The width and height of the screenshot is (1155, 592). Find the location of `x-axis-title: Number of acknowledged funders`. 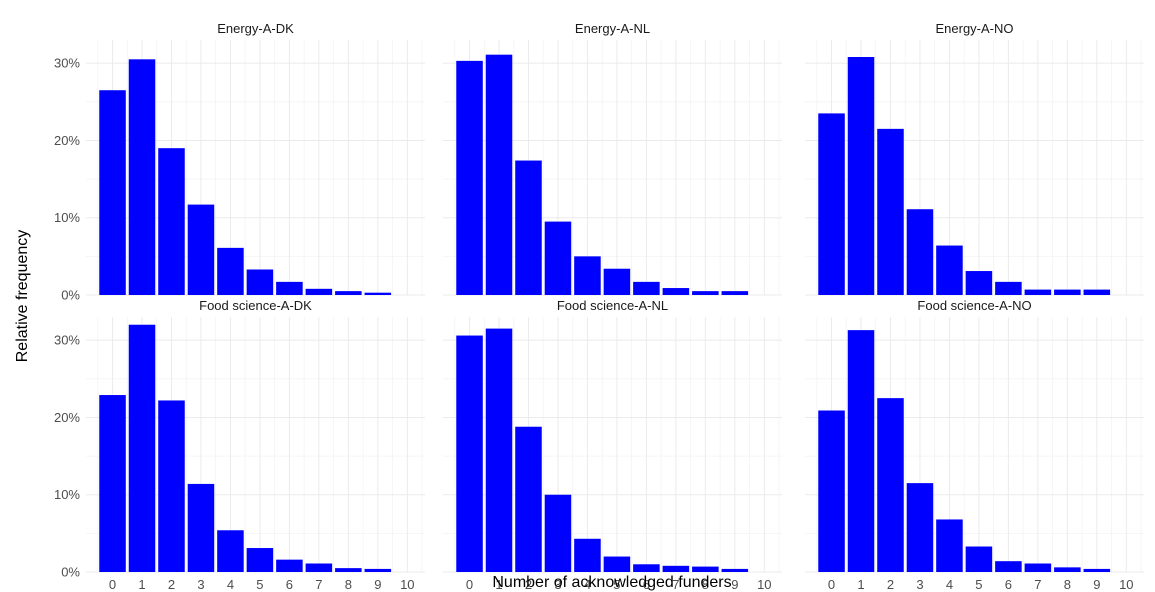

x-axis-title: Number of acknowledged funders is located at coordinates (611, 582).